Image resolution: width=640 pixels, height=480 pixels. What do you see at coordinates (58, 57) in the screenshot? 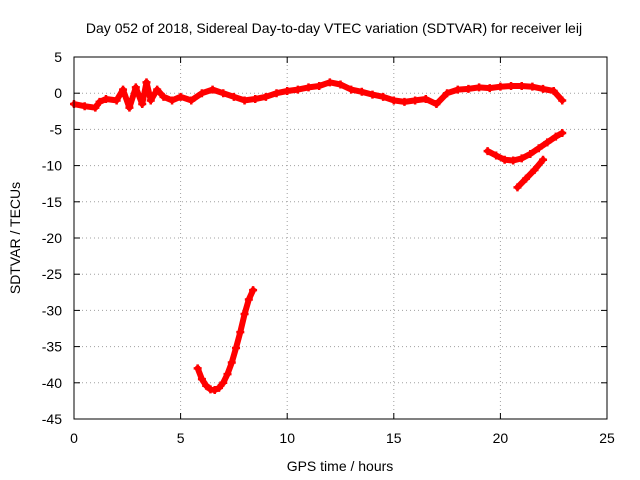
I see `y-tick-label: 5` at bounding box center [58, 57].